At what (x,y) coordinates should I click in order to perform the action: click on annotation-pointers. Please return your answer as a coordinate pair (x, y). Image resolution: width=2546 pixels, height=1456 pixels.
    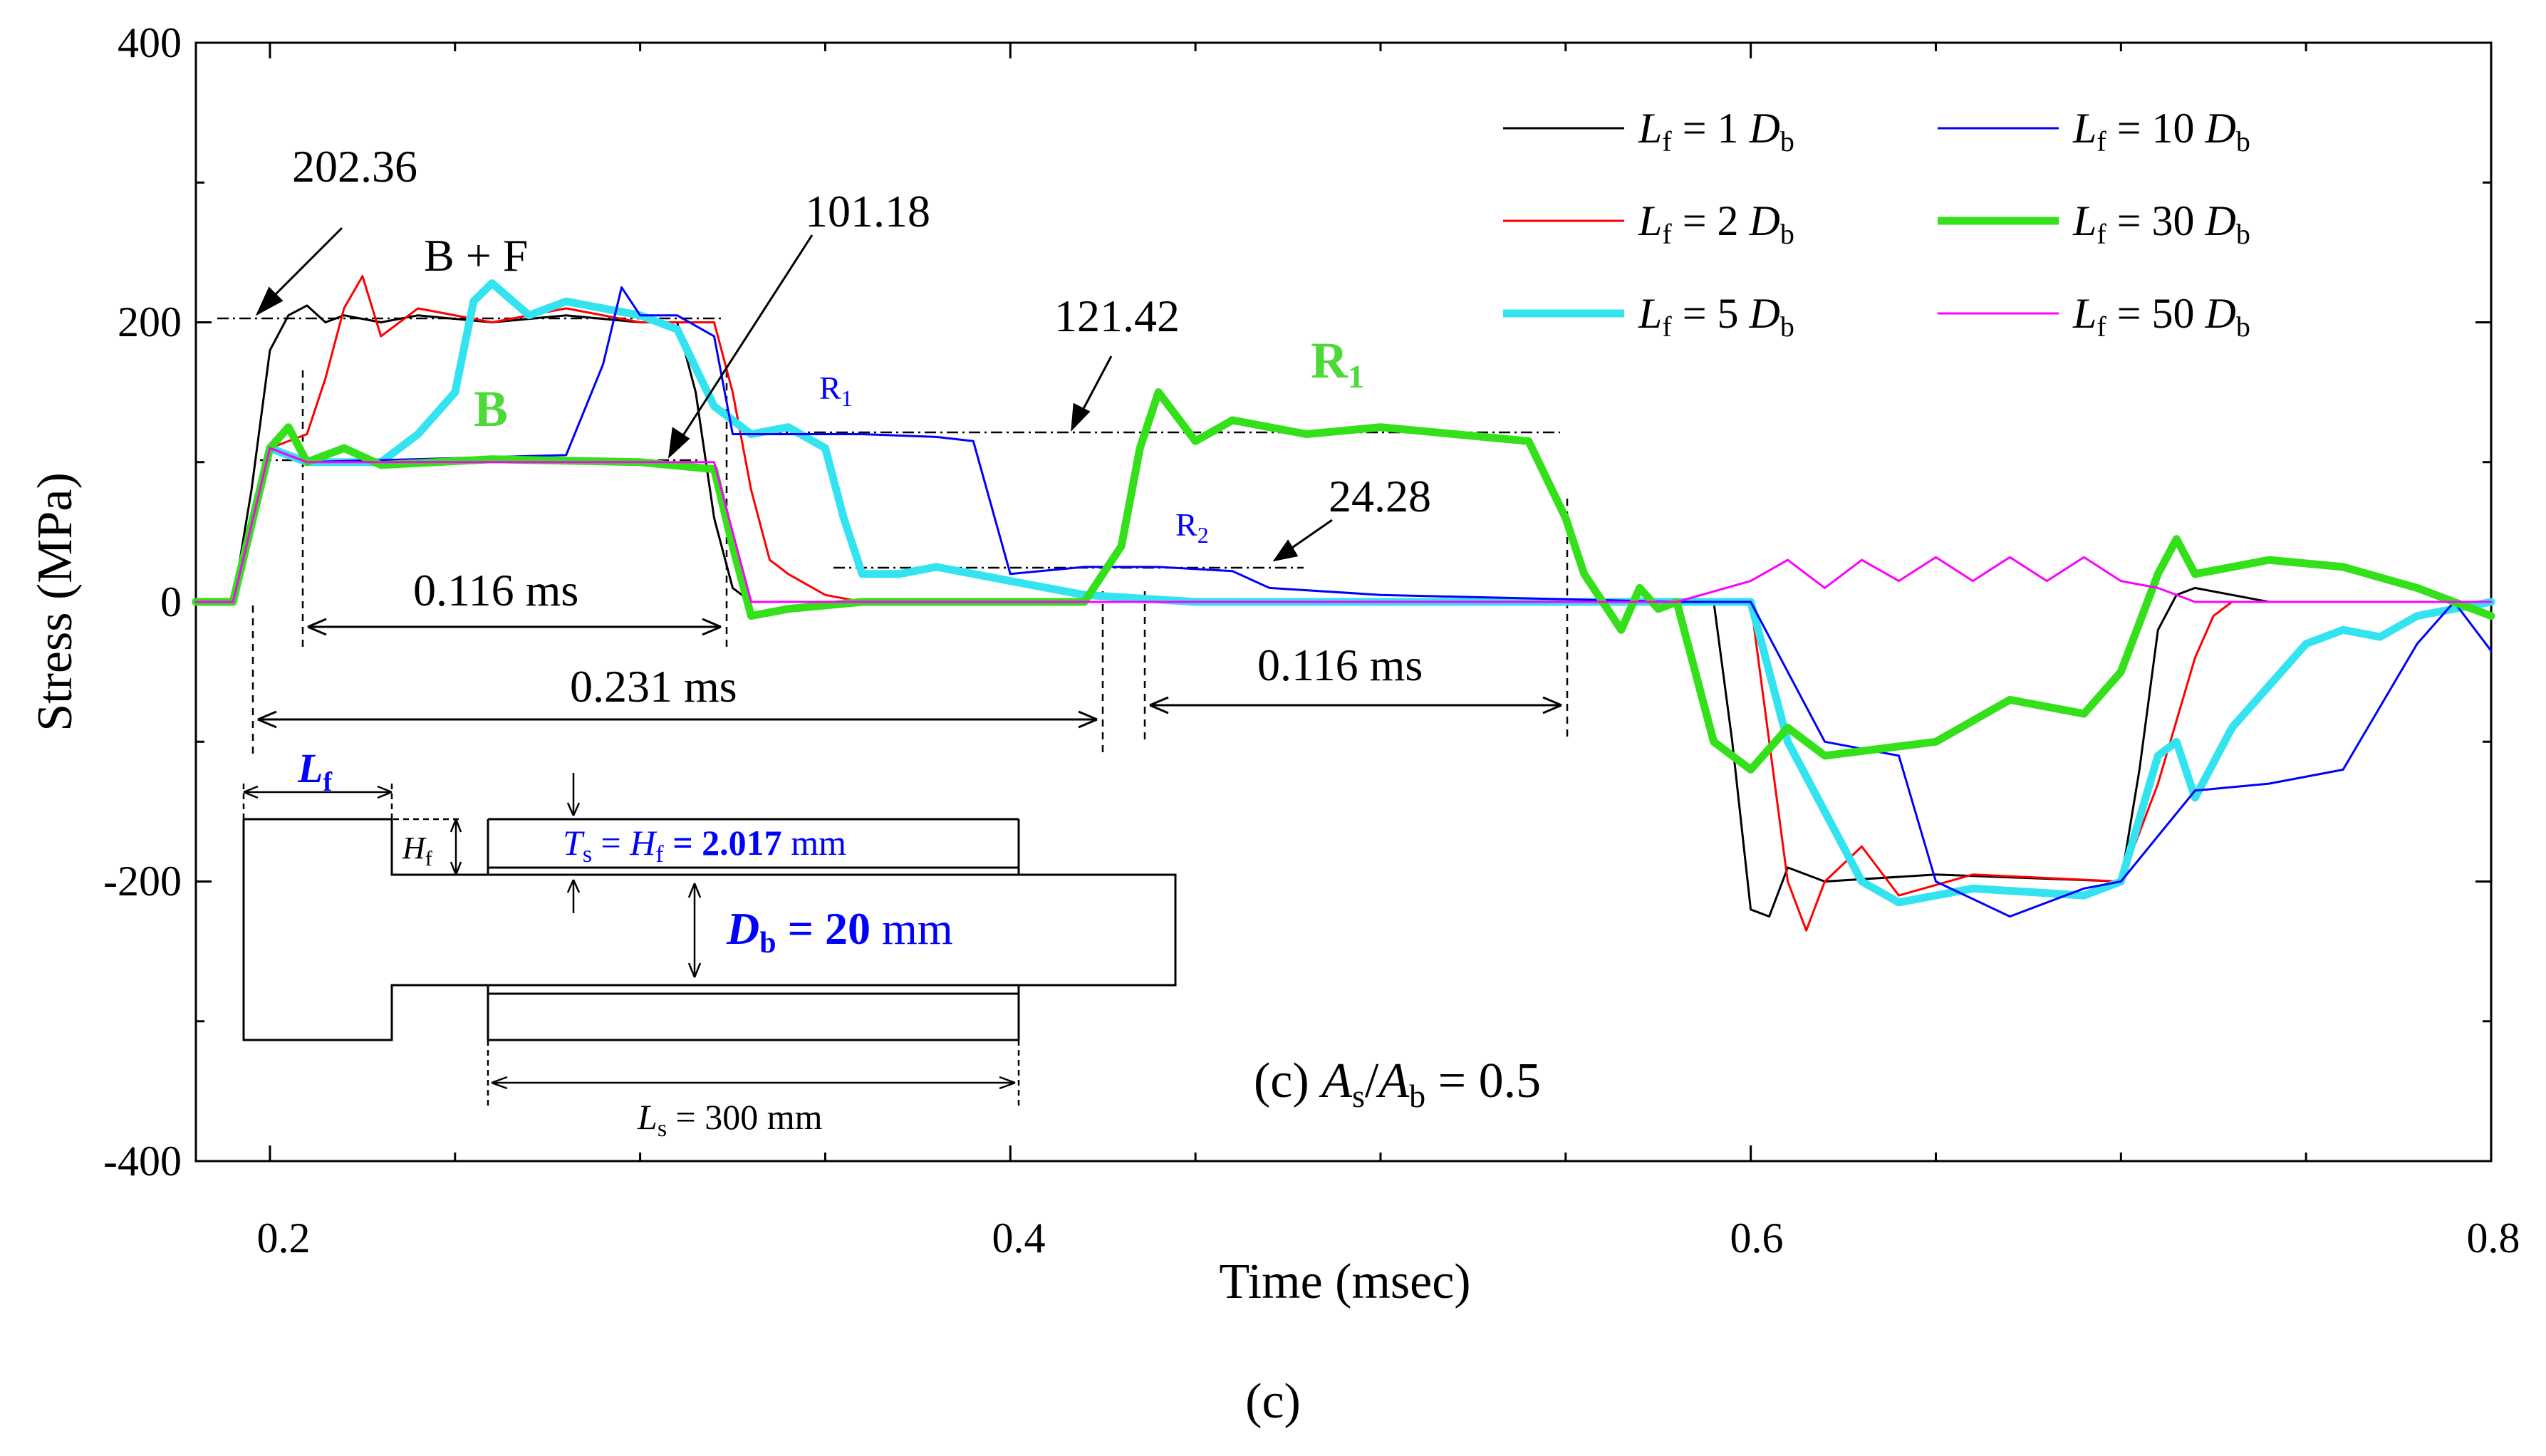
    Looking at the image, I should click on (794, 394).